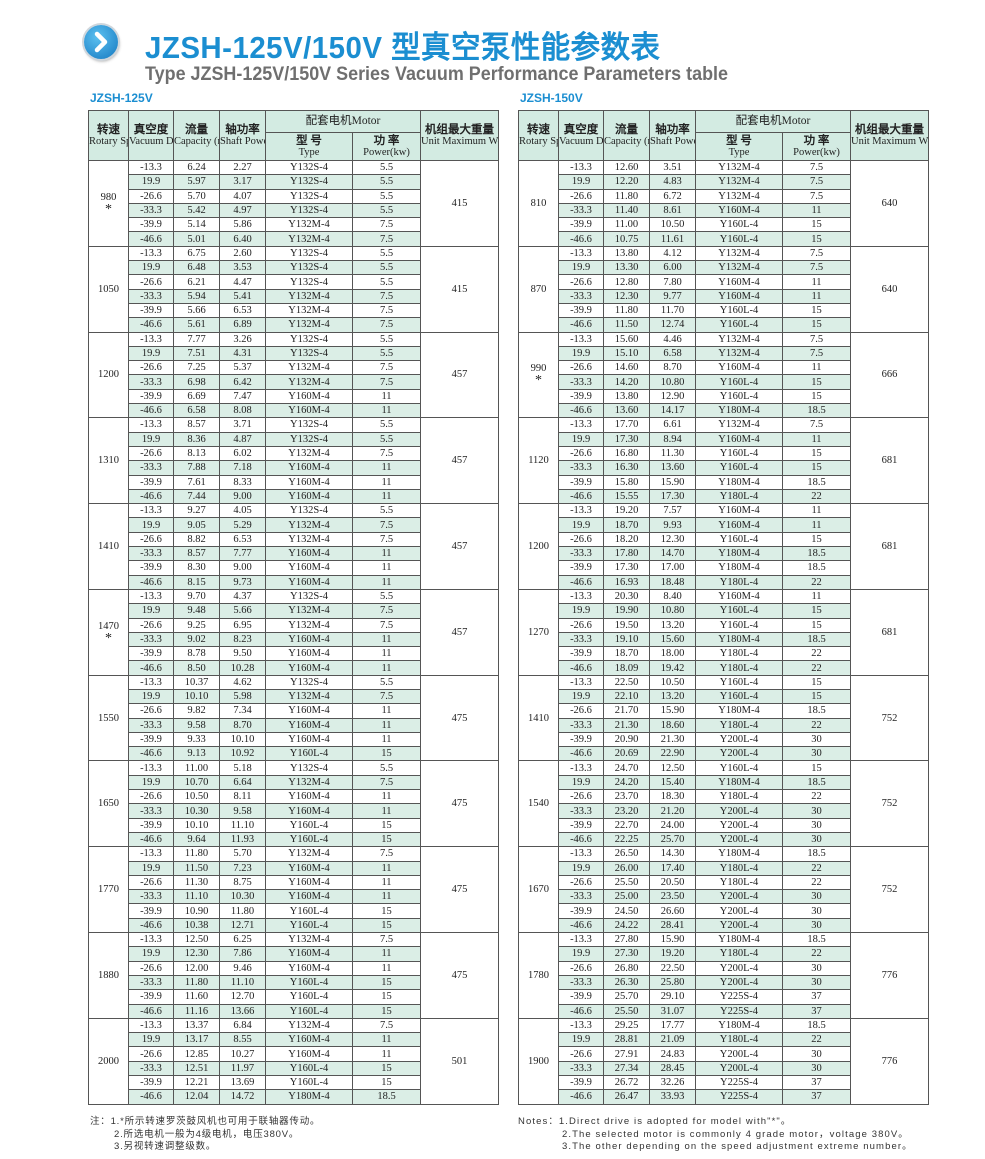 The width and height of the screenshot is (985, 1159). Describe the element at coordinates (626, 782) in the screenshot. I see `capacity-cell: 24.20` at that location.